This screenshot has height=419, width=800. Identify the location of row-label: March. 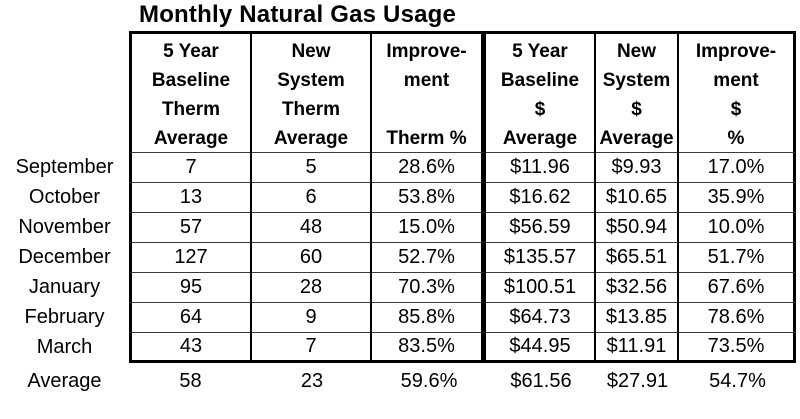
(64, 347).